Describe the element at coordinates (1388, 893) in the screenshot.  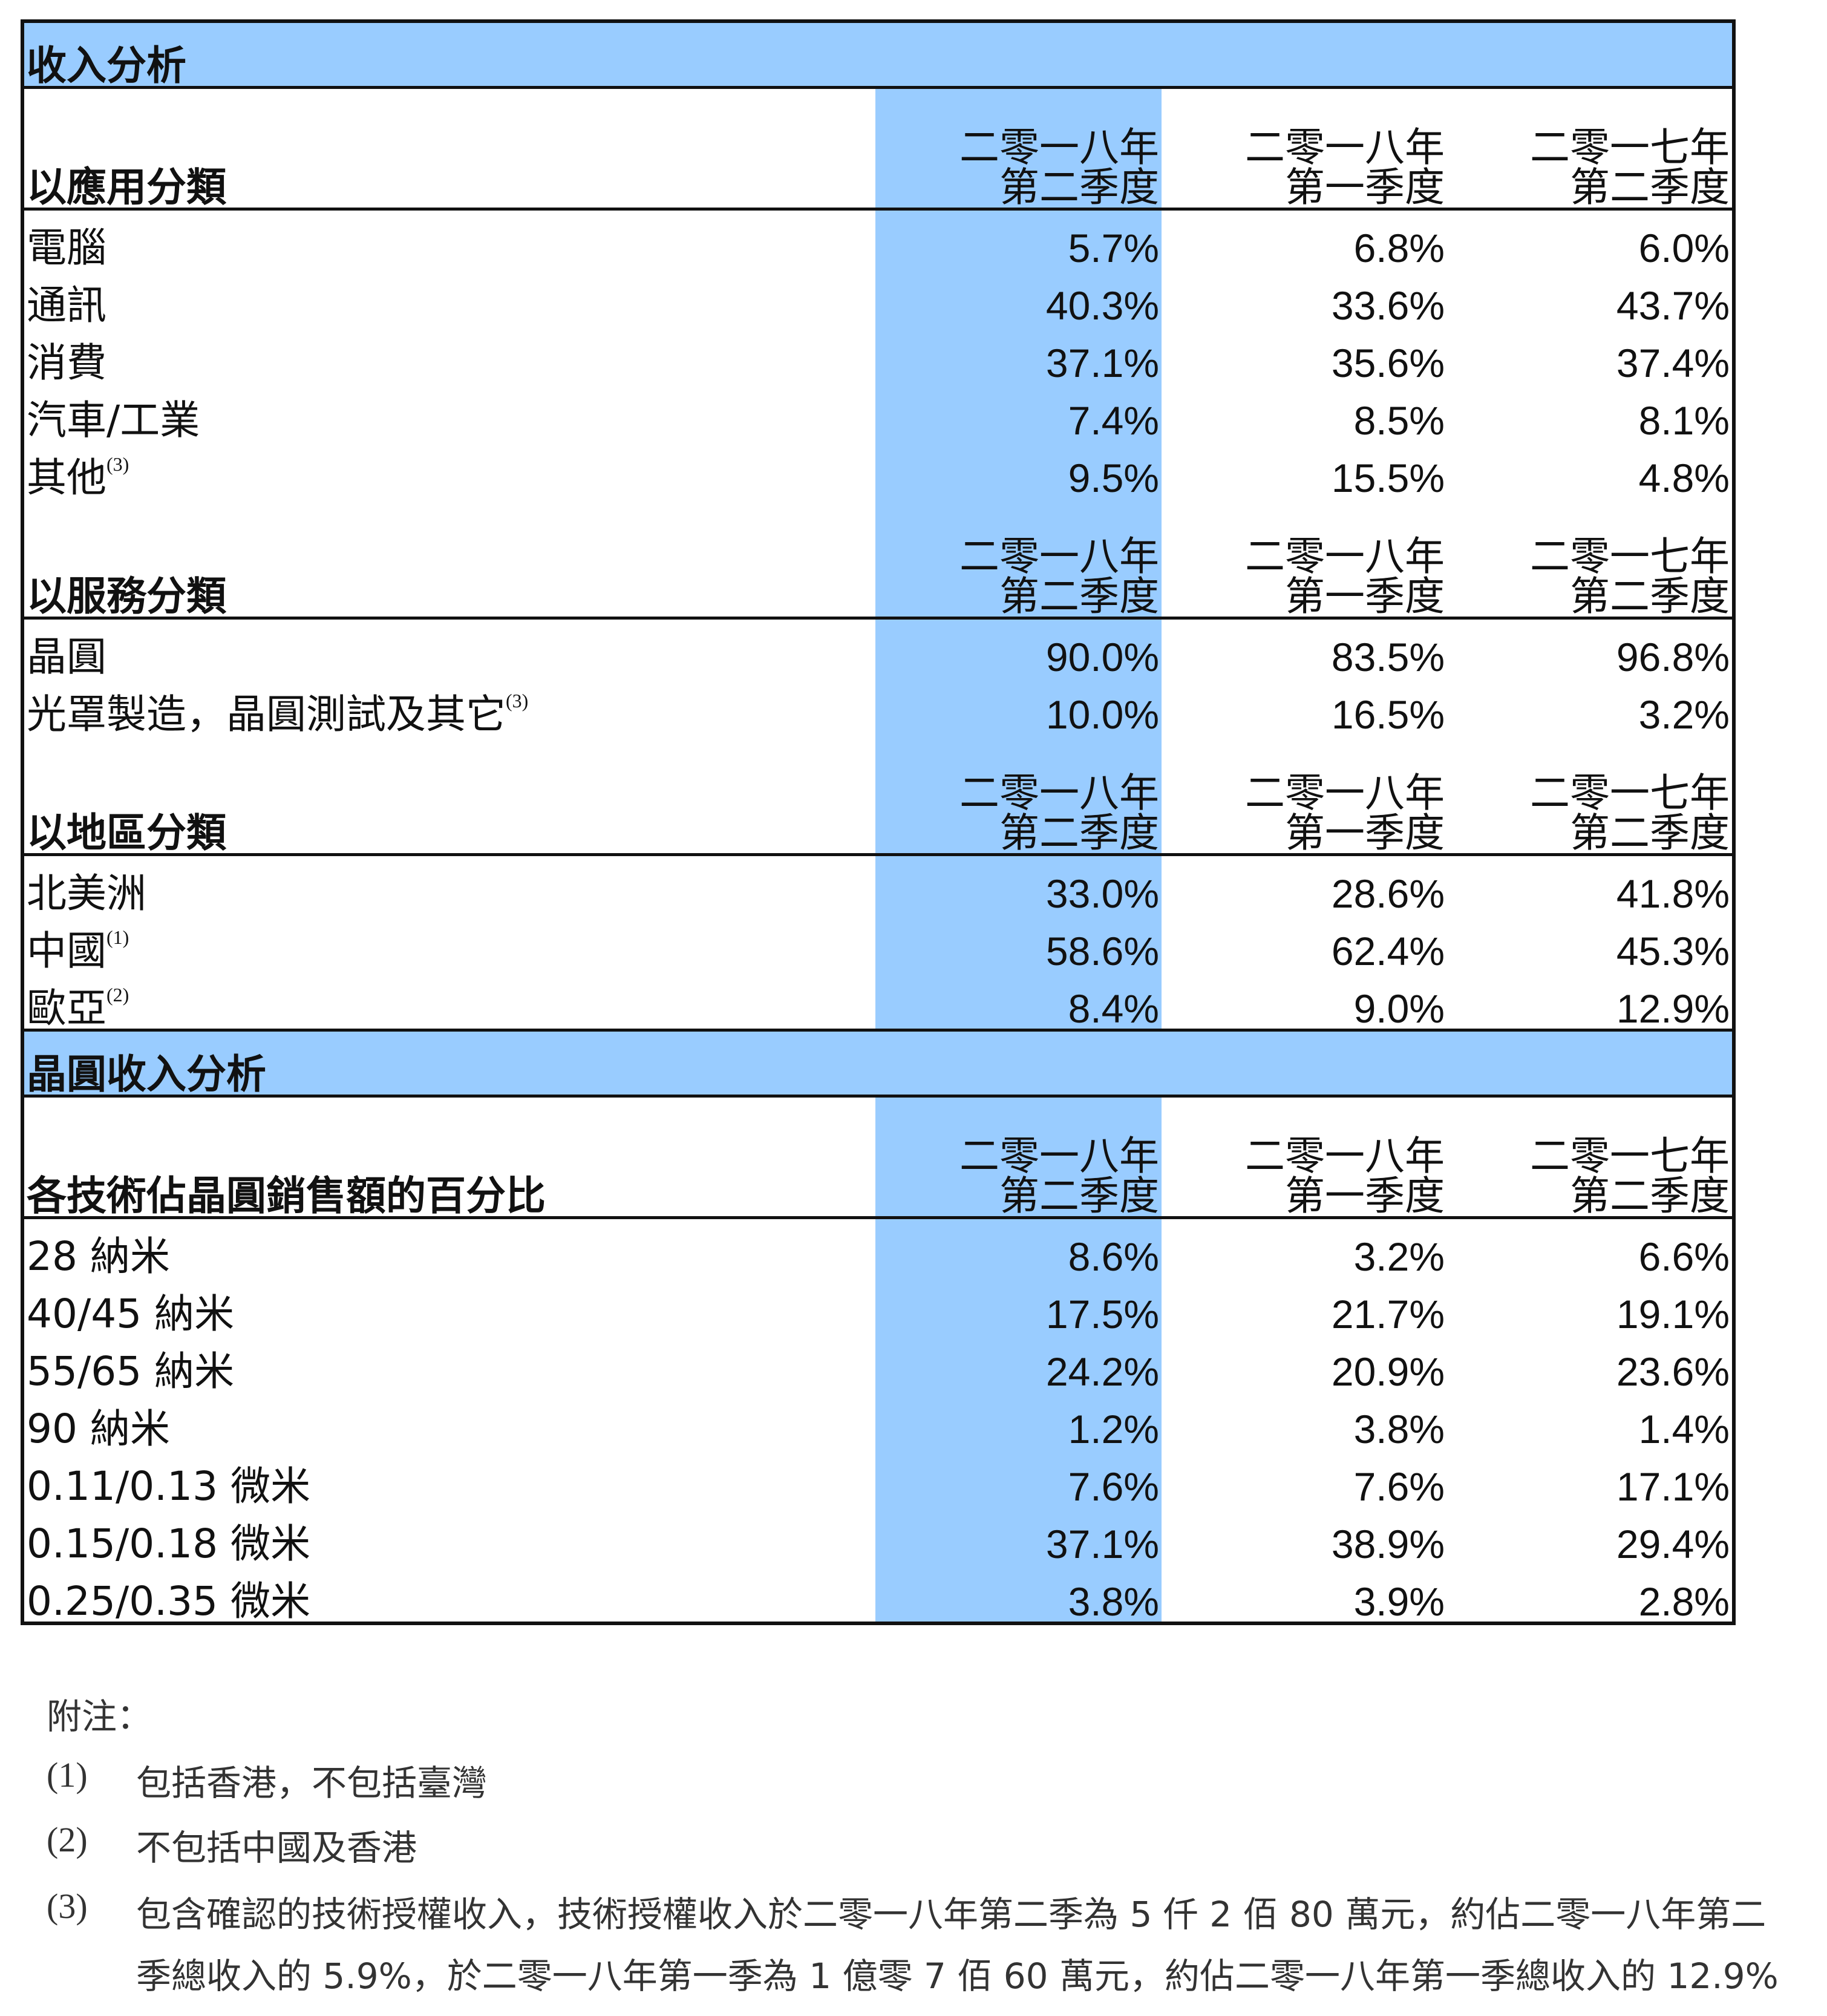
I see `percentage-value: 28.6%` at that location.